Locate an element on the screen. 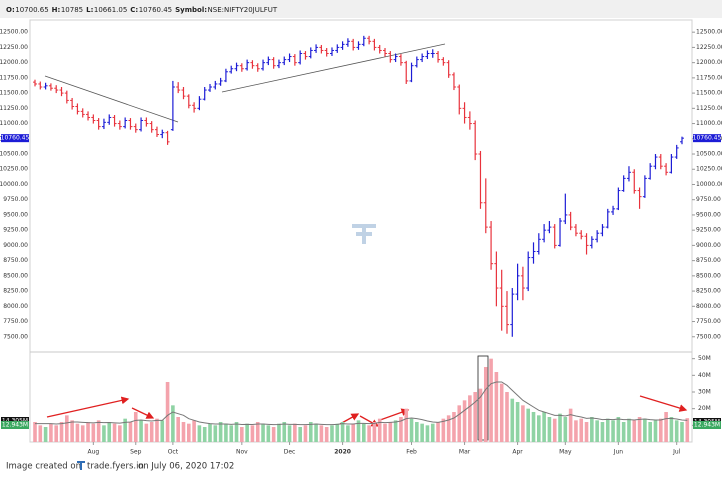 Image resolution: width=722 pixels, height=488 pixels. y-tick-label: 7750.00 is located at coordinates (708, 321).